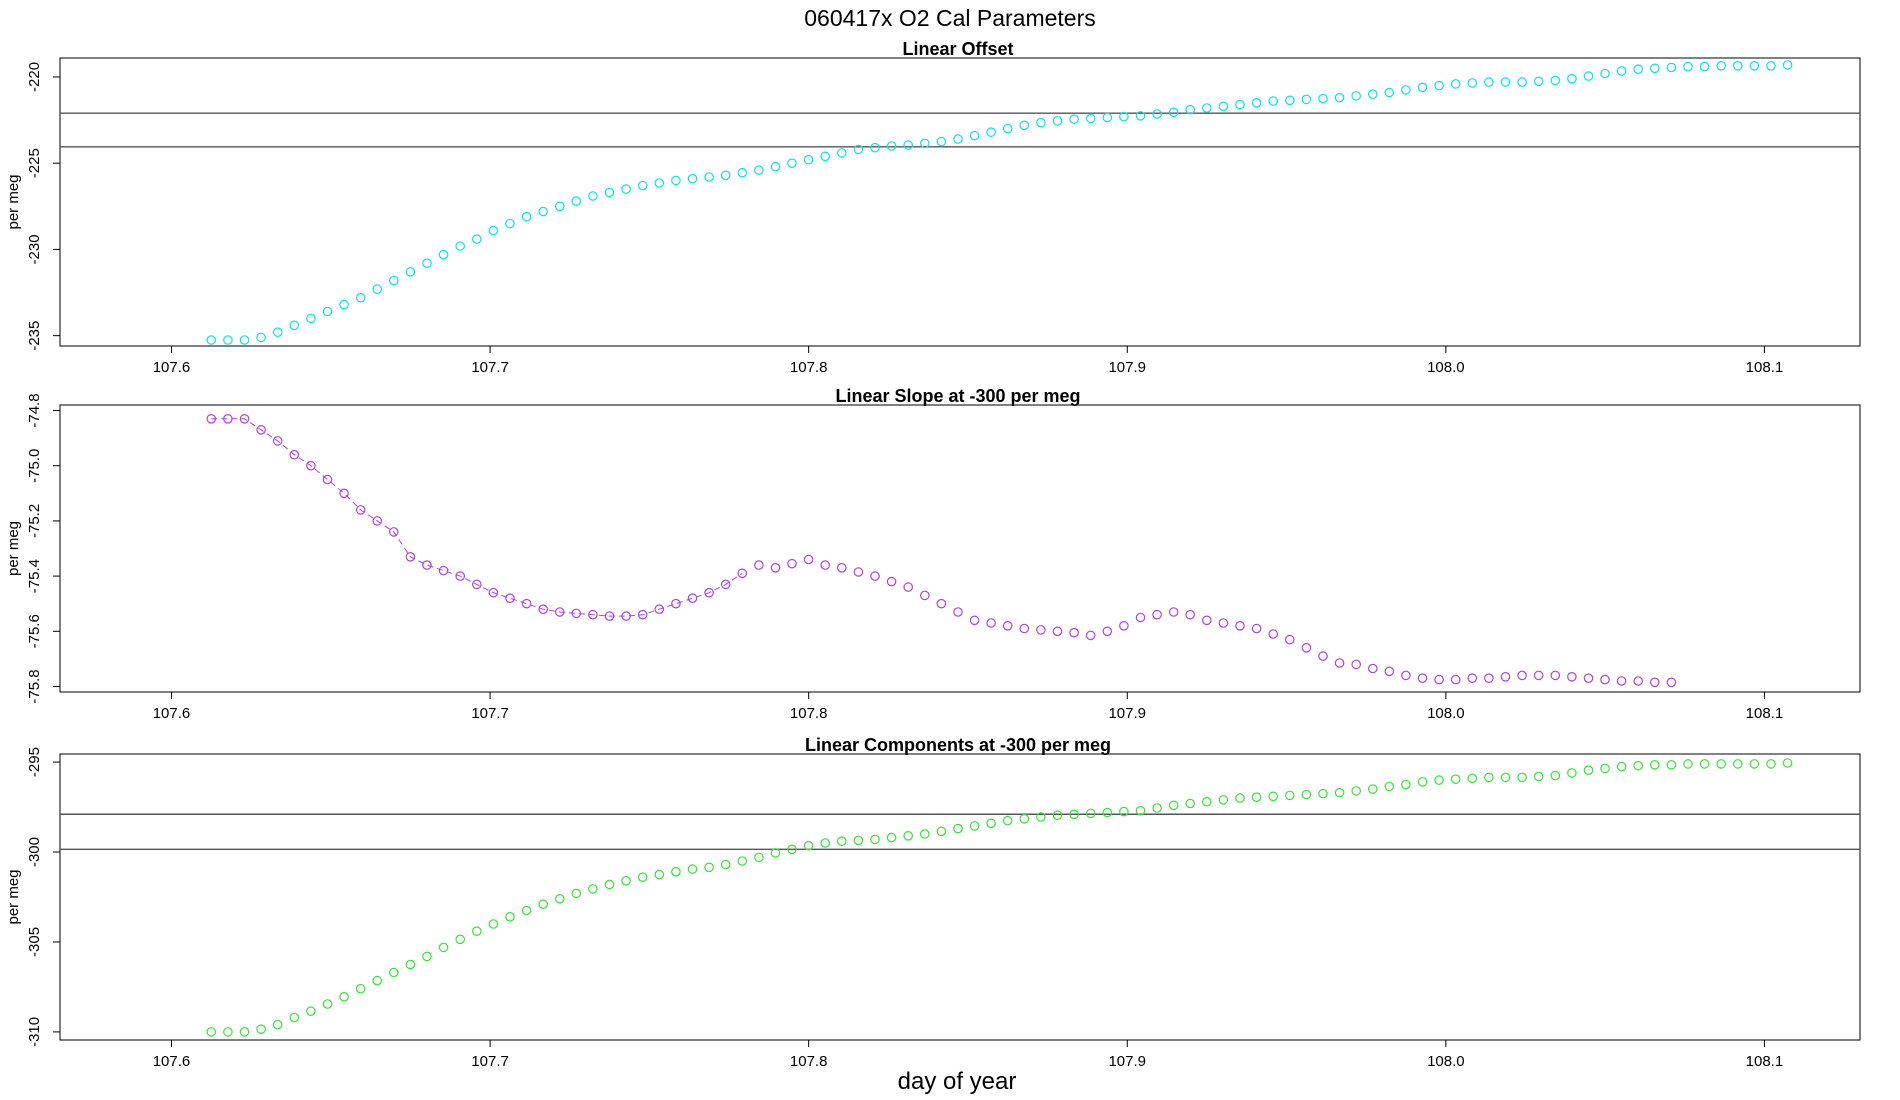 This screenshot has width=1900, height=1100. I want to click on figure-title: 060417x O2 Cal Parameters, so click(950, 18).